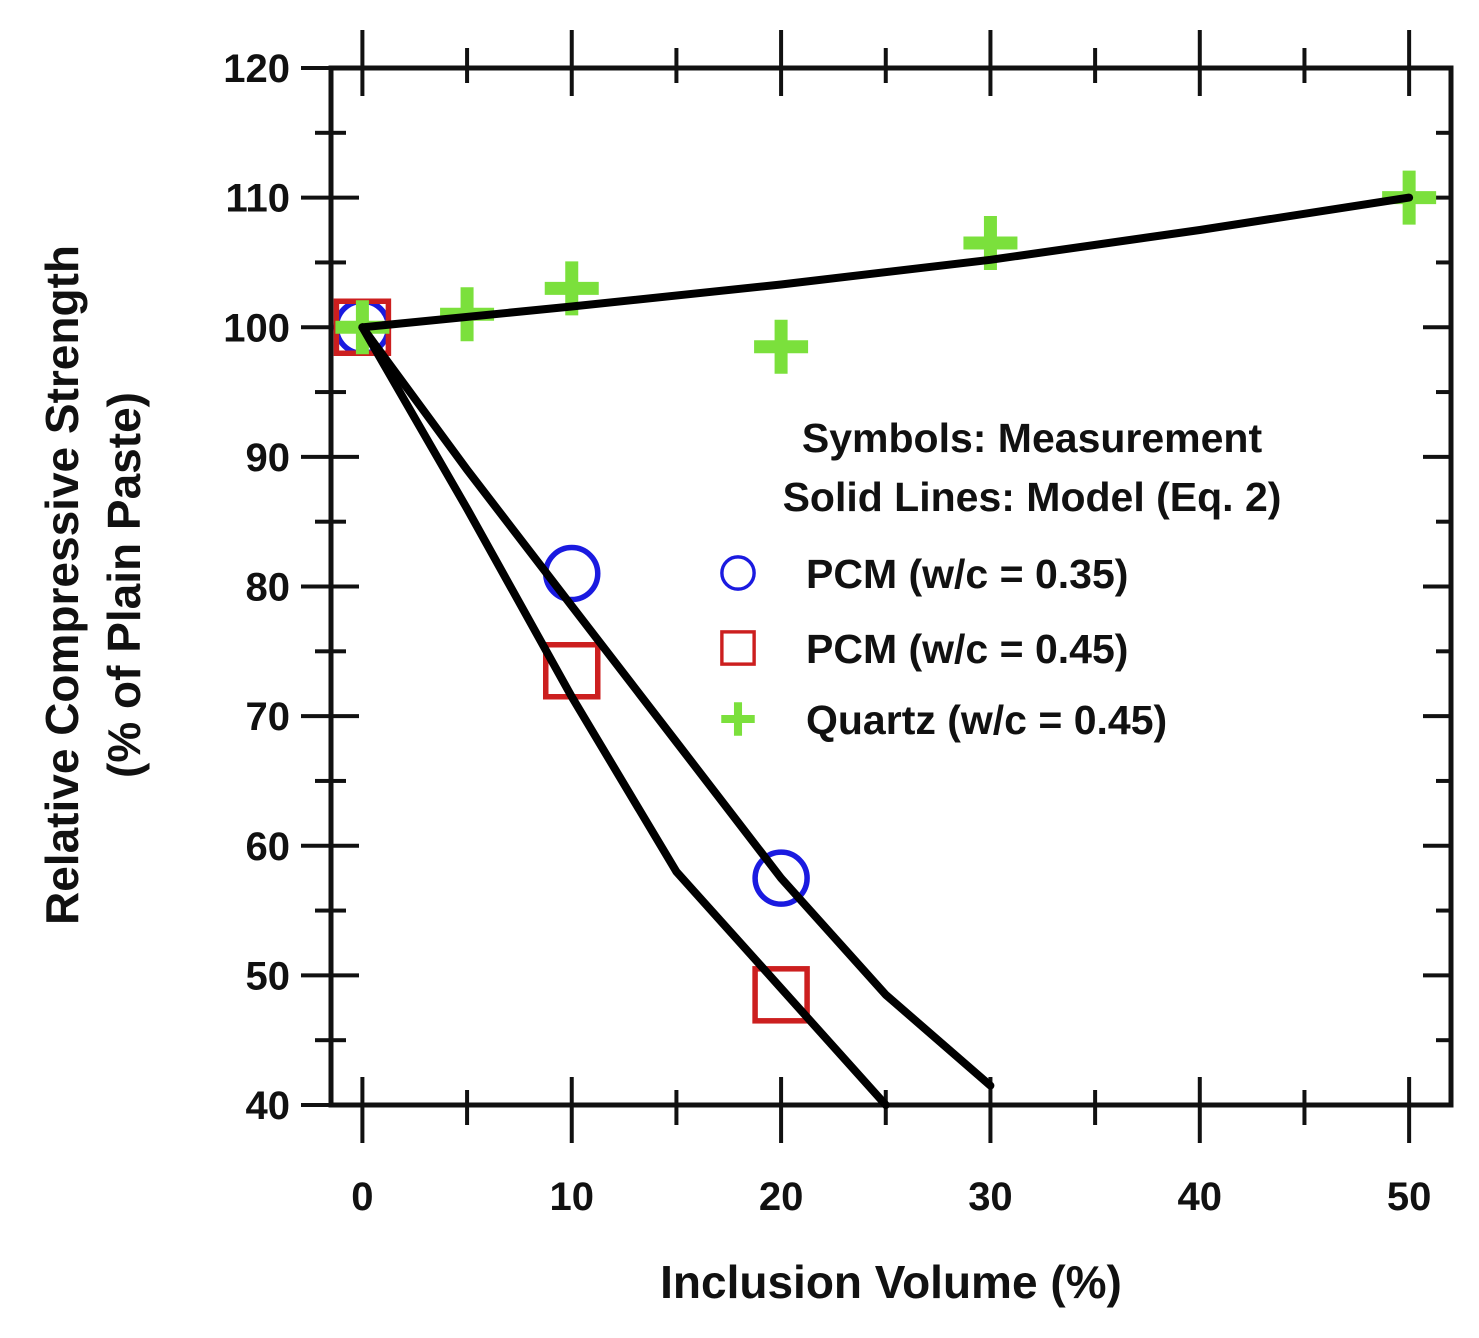 The width and height of the screenshot is (1479, 1338). Describe the element at coordinates (781, 1197) in the screenshot. I see `x-tick-label: 20` at that location.